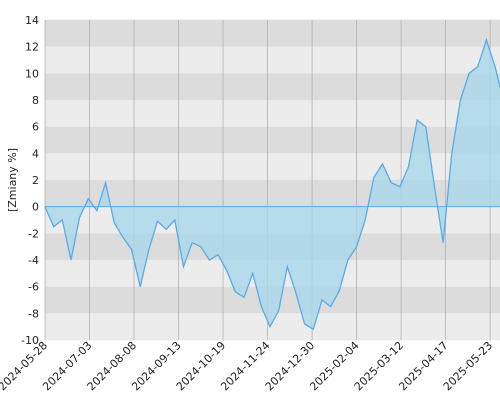  What do you see at coordinates (35, 153) in the screenshot?
I see `y-tick-label: 4` at bounding box center [35, 153].